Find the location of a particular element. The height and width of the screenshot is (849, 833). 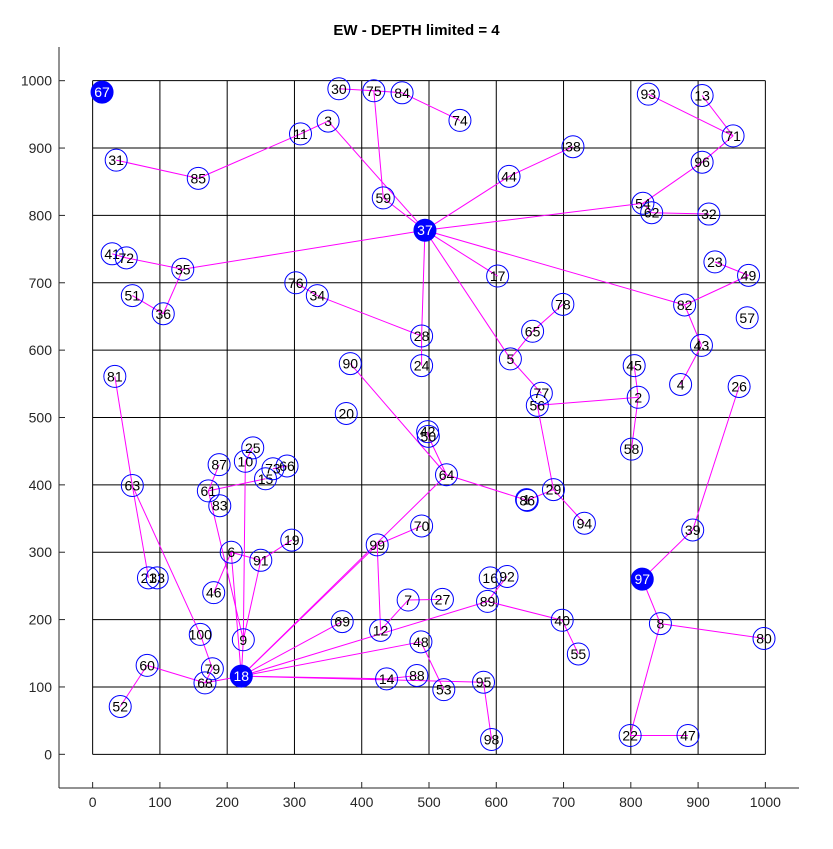

node-label-62: 62 is located at coordinates (652, 213).